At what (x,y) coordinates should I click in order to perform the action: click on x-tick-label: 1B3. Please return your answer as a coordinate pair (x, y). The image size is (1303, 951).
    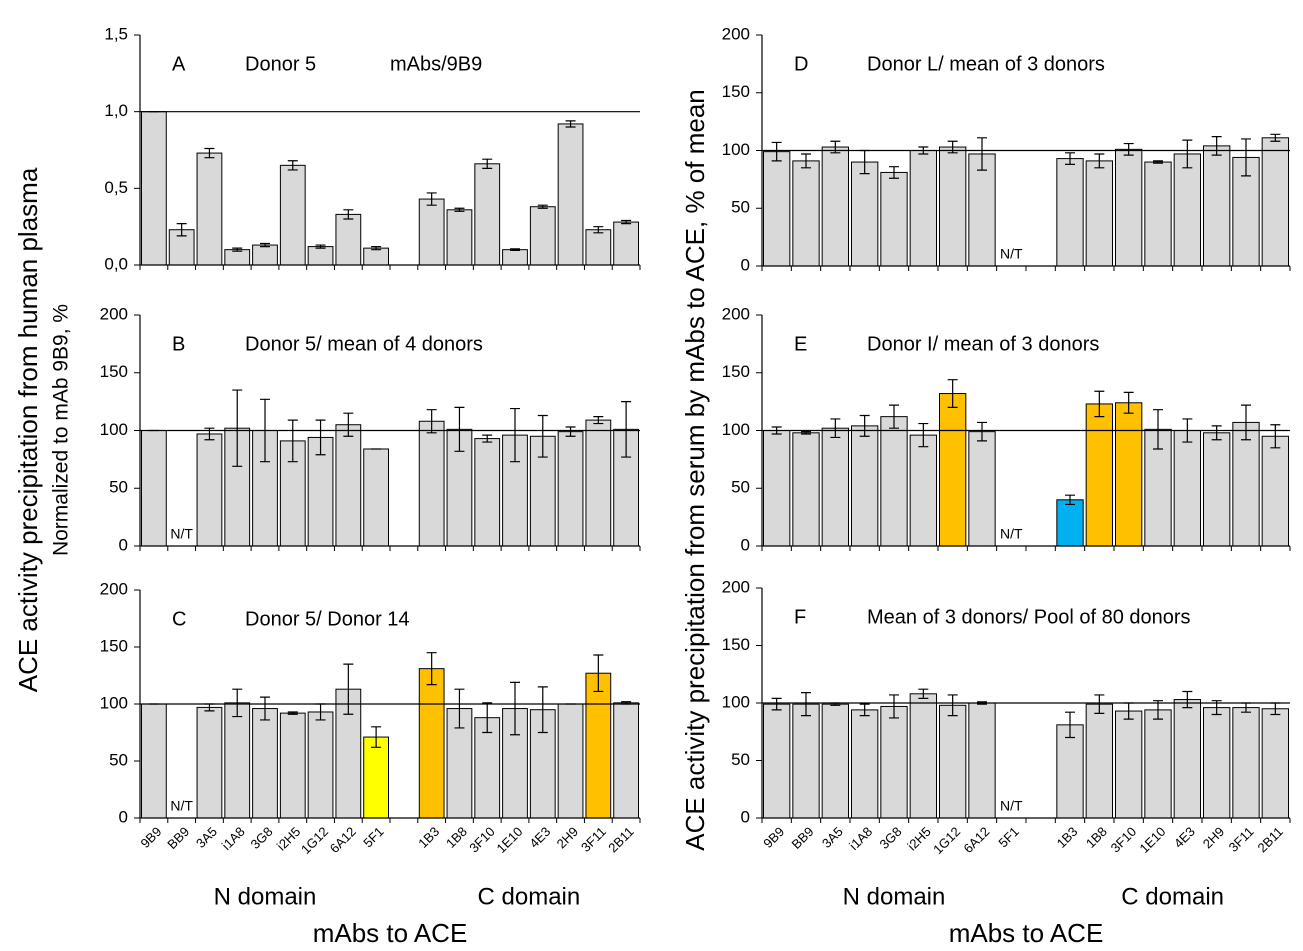
    Looking at the image, I should click on (1067, 837).